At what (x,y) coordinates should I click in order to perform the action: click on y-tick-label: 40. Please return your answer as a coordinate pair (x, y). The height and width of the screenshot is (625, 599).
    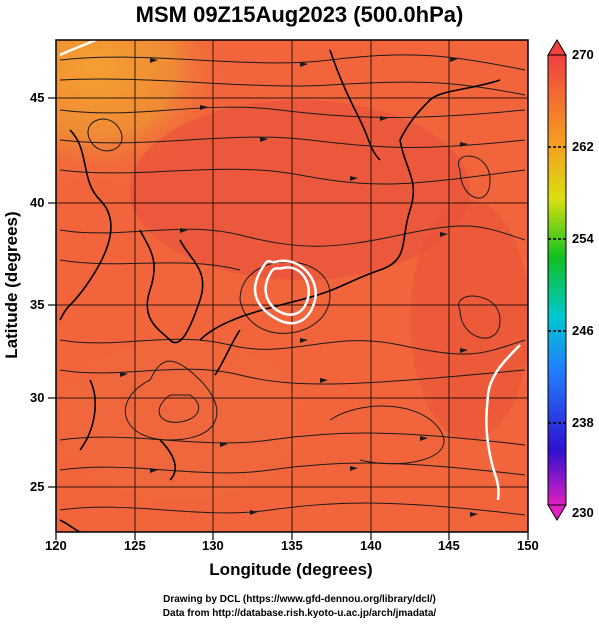
    Looking at the image, I should click on (37, 202).